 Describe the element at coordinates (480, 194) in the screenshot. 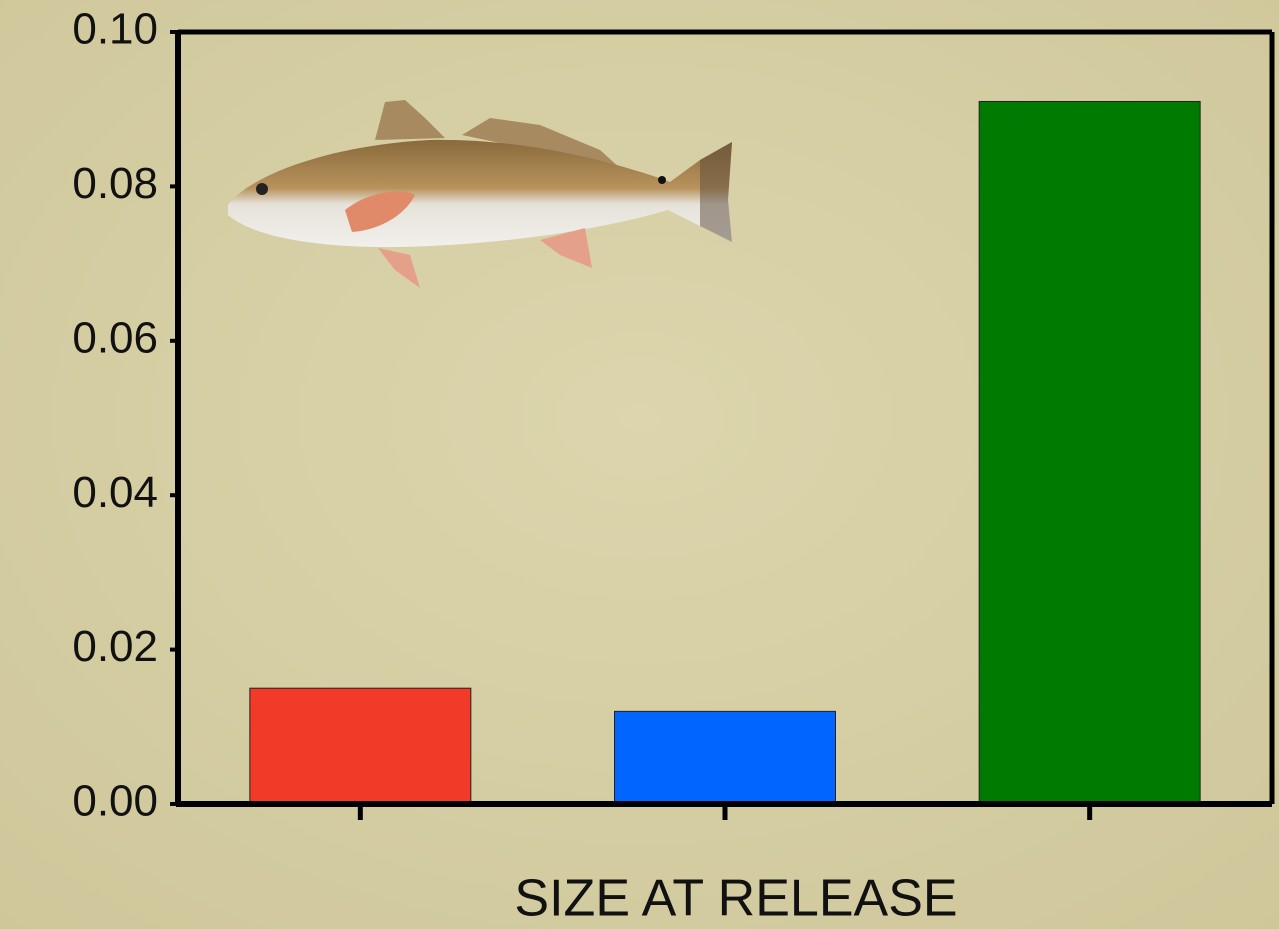

I see `fish-illustration` at that location.